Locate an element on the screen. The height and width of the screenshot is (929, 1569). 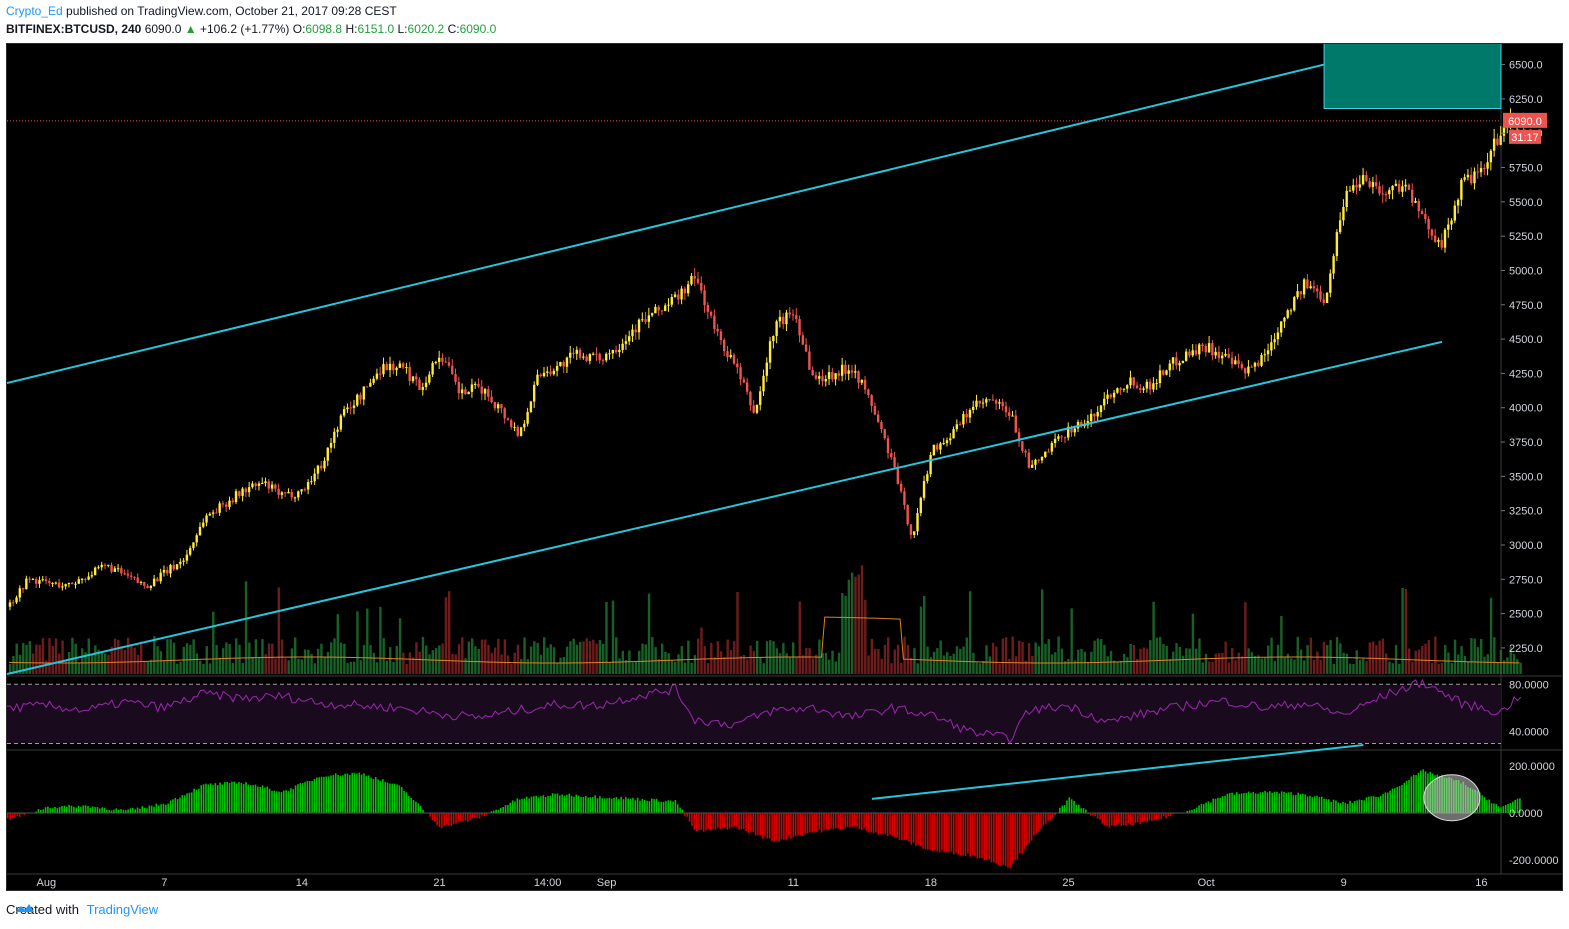
oscillator-tick-label: -200.0000 is located at coordinates (1534, 861).